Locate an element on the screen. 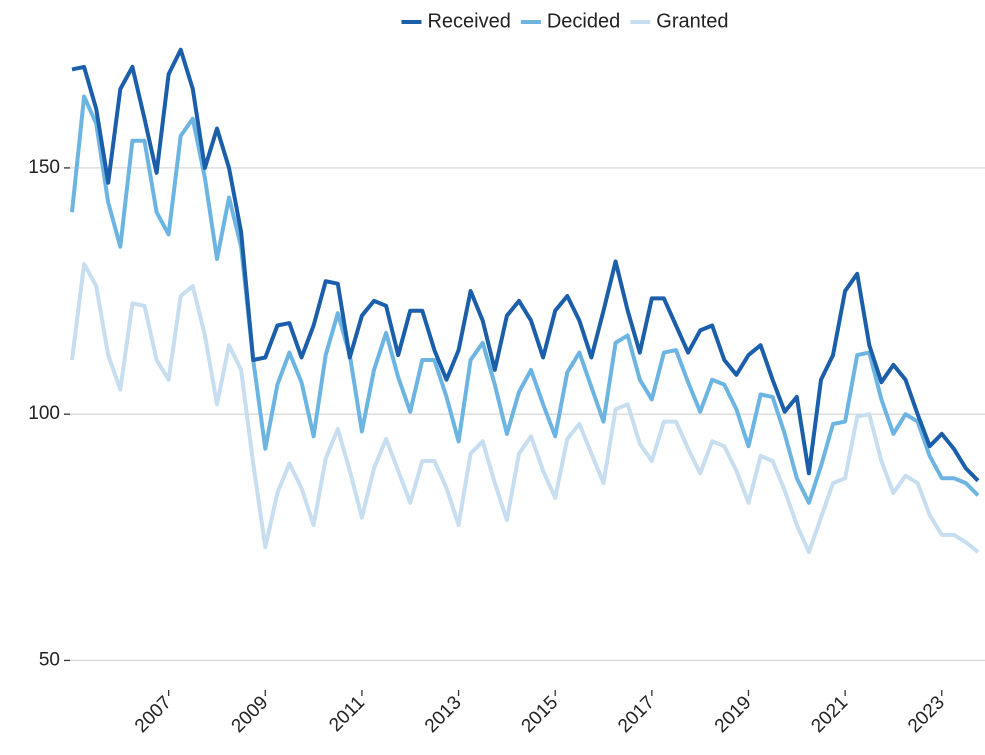 The width and height of the screenshot is (985, 755). x-tick-label: 2009 is located at coordinates (250, 714).